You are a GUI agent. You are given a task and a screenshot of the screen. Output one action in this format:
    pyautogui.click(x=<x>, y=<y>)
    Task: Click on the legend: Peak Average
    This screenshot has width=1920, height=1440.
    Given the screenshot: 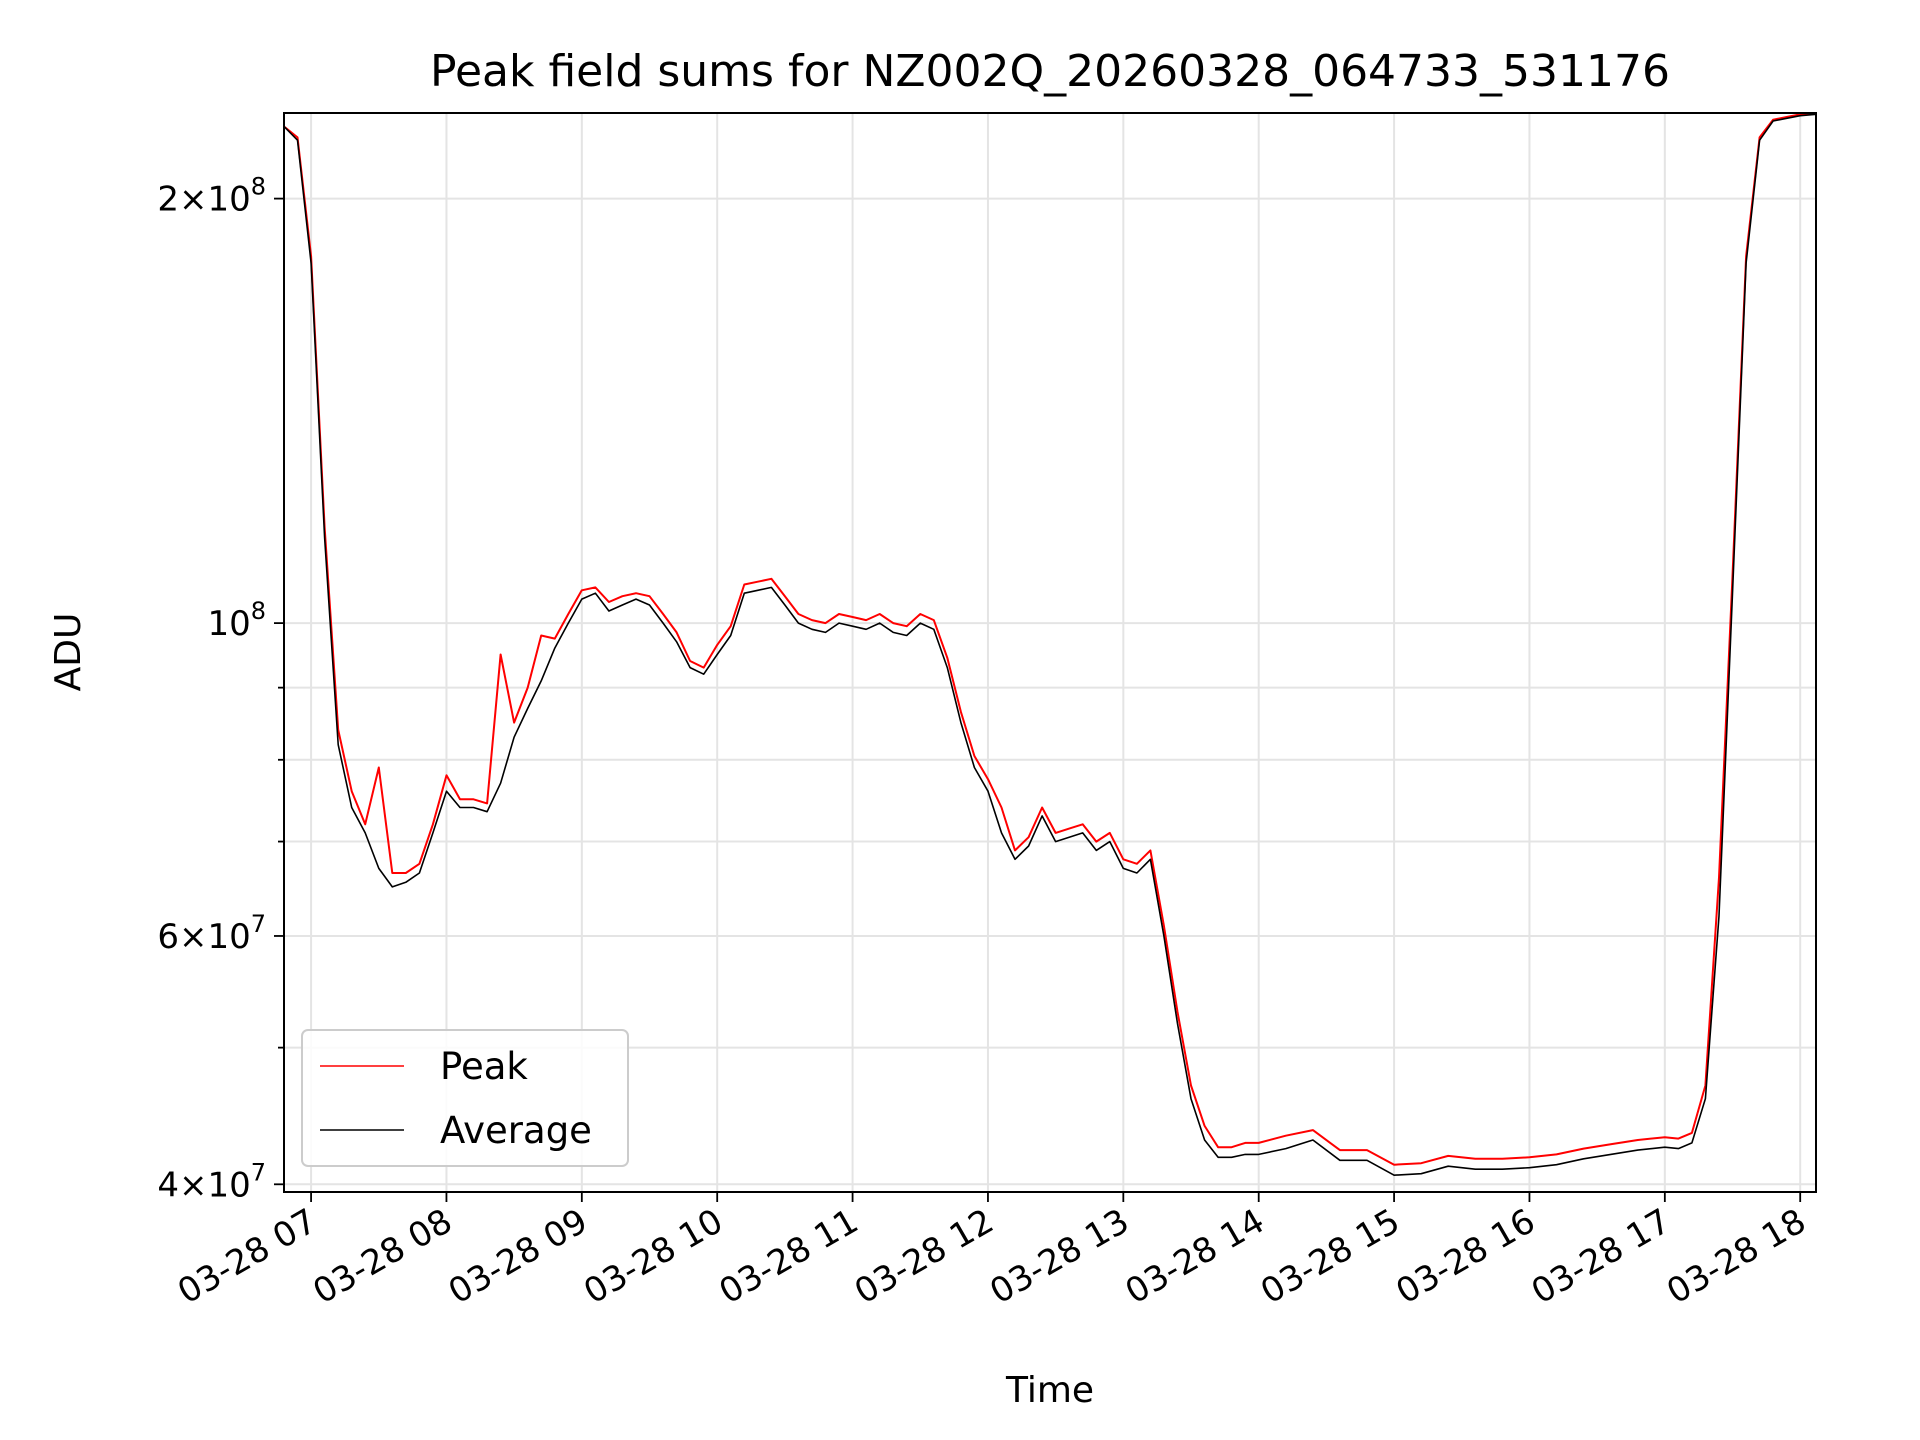 What is the action you would take?
    pyautogui.click(x=465, y=1098)
    